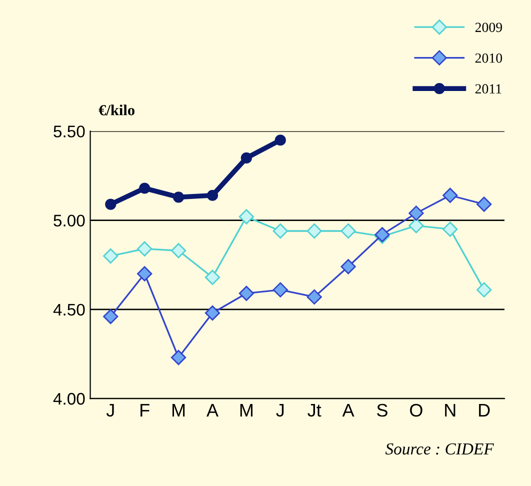 Image resolution: width=531 pixels, height=486 pixels. I want to click on legend-label: 2010, so click(488, 58).